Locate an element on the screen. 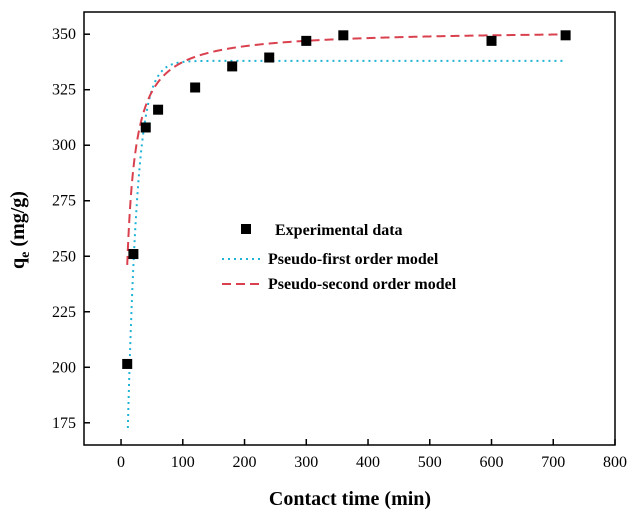 The image size is (634, 510). y-tick-label: 175 is located at coordinates (64, 423).